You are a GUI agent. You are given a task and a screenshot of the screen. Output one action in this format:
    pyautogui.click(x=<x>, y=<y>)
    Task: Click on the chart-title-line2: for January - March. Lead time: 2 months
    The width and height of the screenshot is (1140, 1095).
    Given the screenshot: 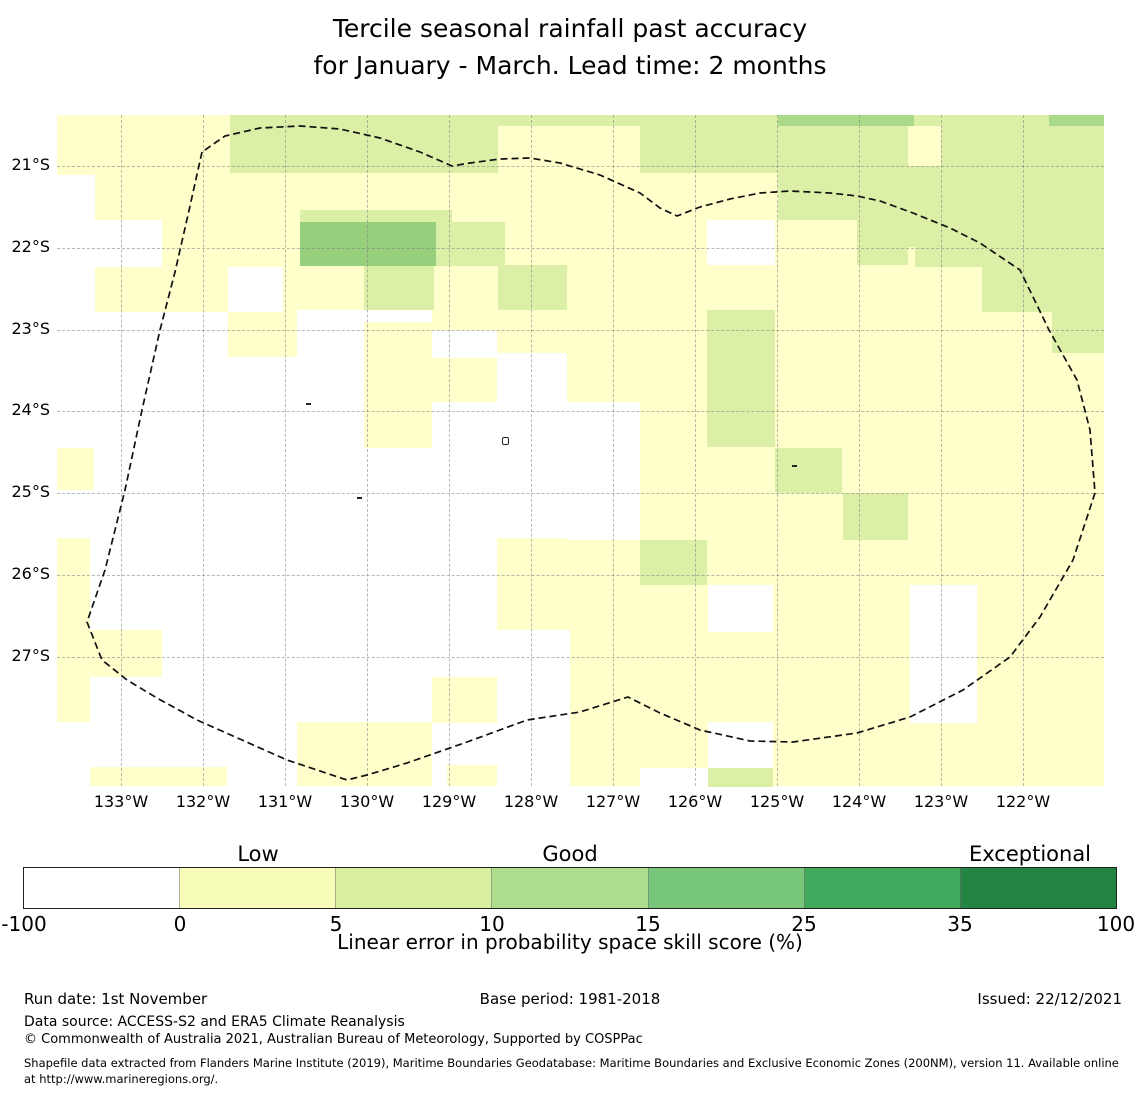 What is the action you would take?
    pyautogui.click(x=570, y=65)
    